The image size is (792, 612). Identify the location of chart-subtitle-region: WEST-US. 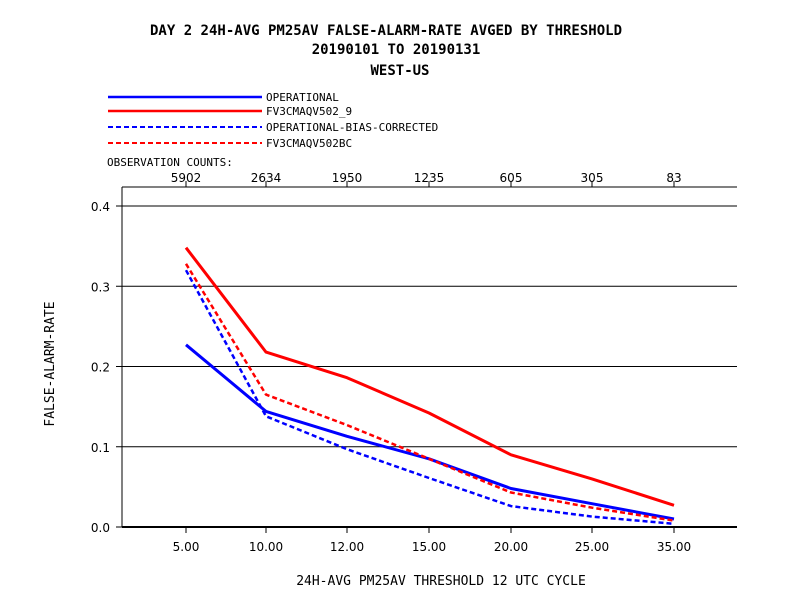
(399, 71).